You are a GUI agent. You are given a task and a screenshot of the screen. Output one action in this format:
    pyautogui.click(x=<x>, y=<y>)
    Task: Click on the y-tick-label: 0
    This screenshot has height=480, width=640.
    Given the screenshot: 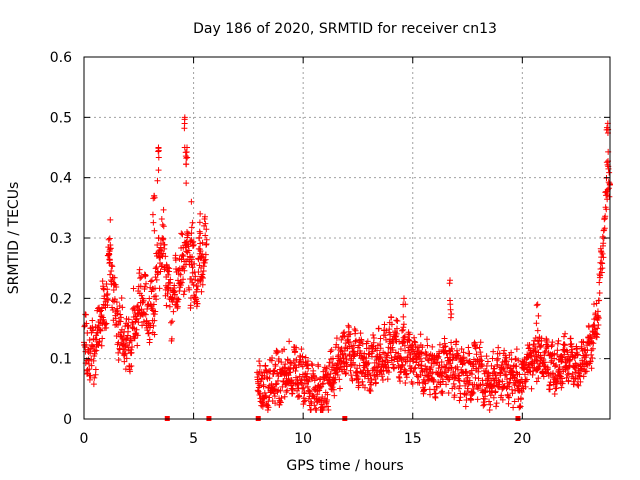 What is the action you would take?
    pyautogui.click(x=67, y=420)
    